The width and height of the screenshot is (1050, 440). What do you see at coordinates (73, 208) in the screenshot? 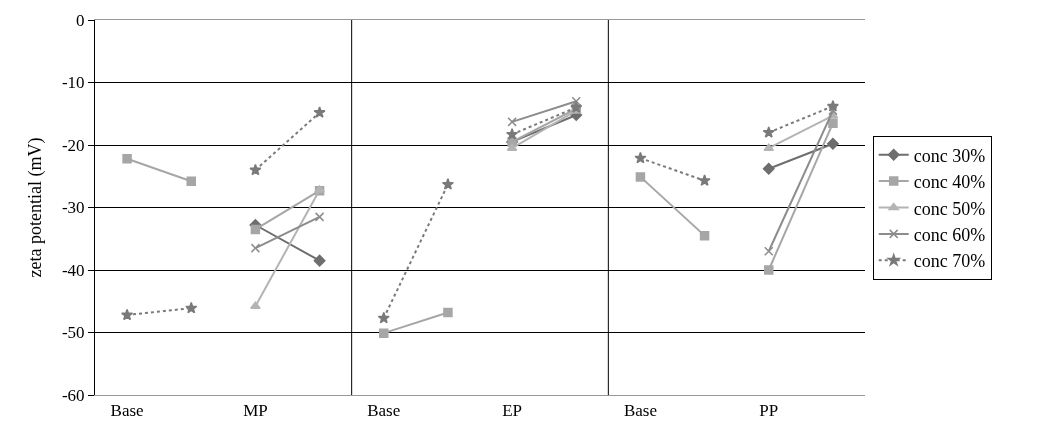
I see `y-tick-label: -30` at bounding box center [73, 208].